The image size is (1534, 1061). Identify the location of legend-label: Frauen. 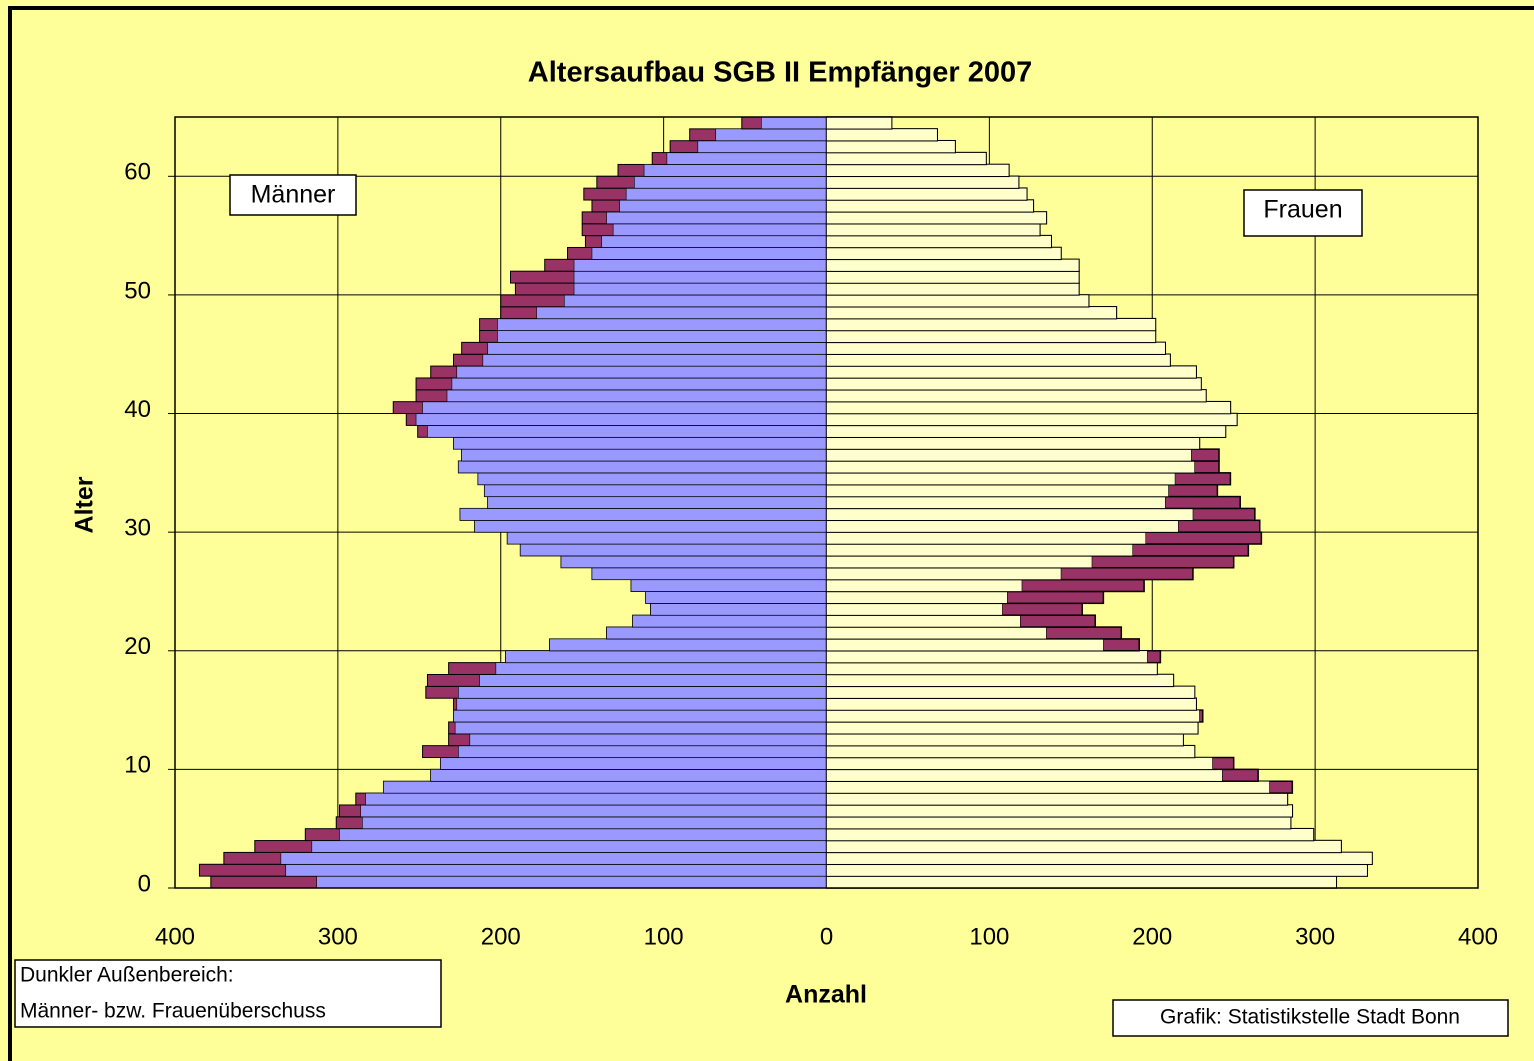
(1302, 210).